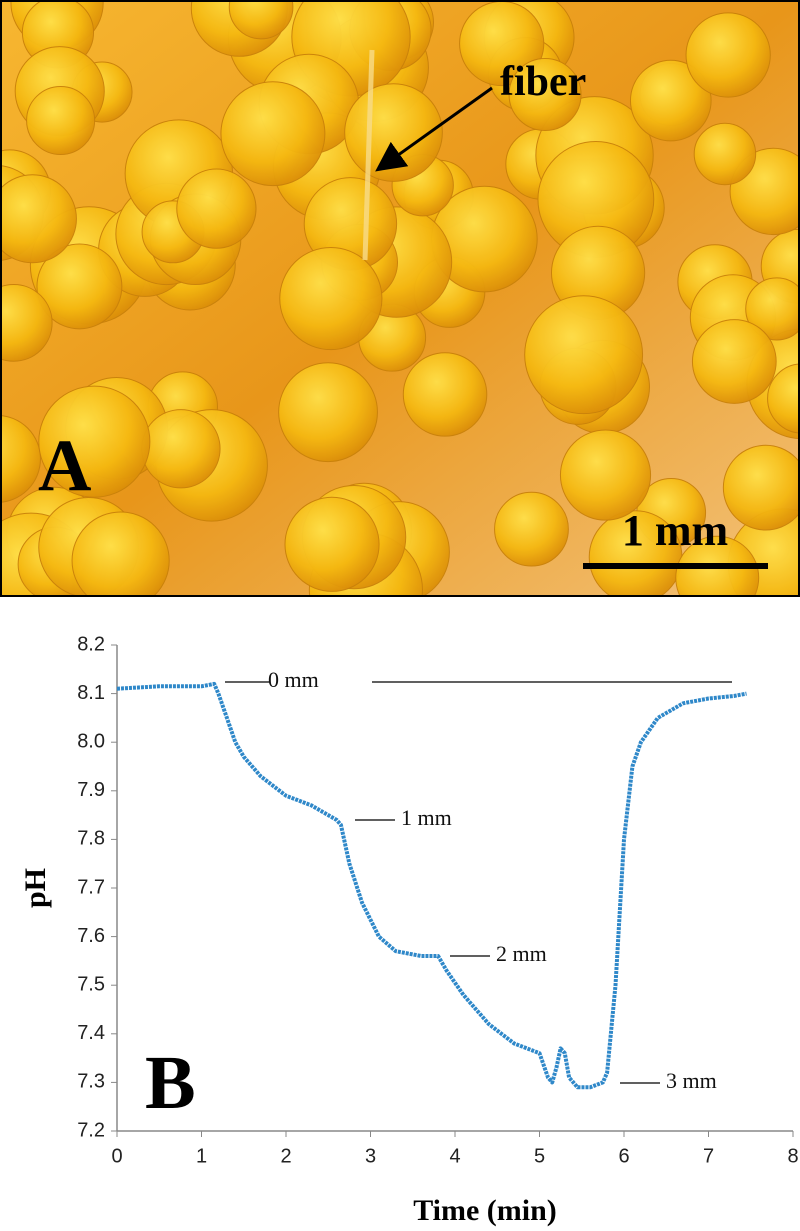  I want to click on x-tick-label: 2, so click(285, 1156).